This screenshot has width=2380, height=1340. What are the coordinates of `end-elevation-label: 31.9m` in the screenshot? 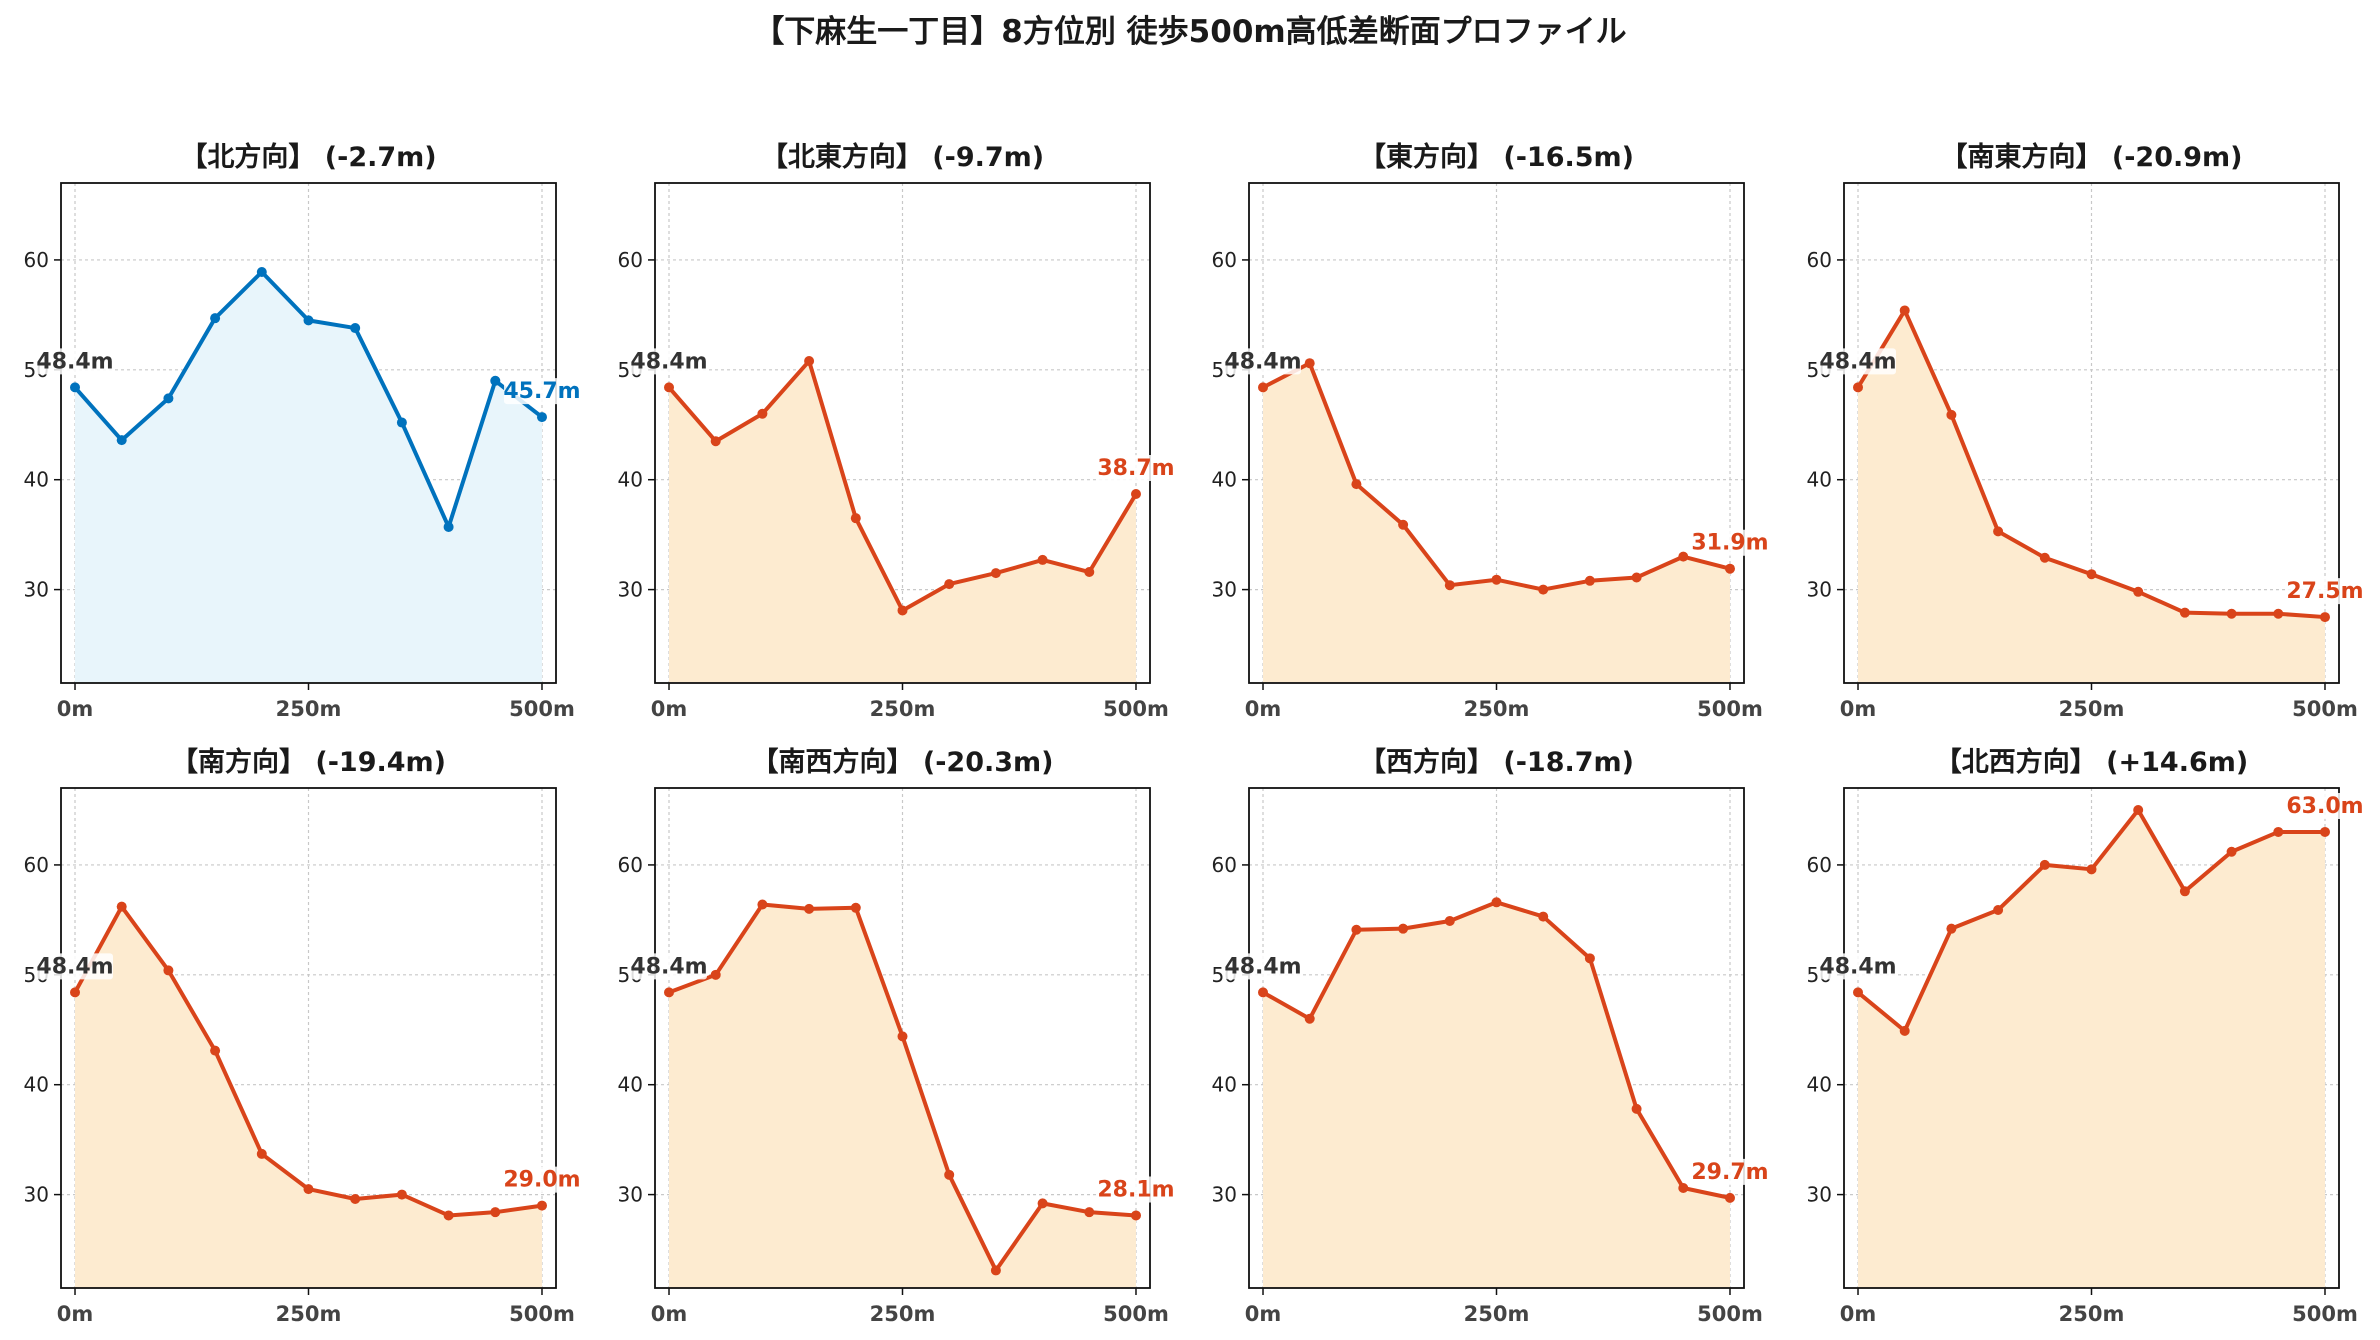 It's located at (1729, 543).